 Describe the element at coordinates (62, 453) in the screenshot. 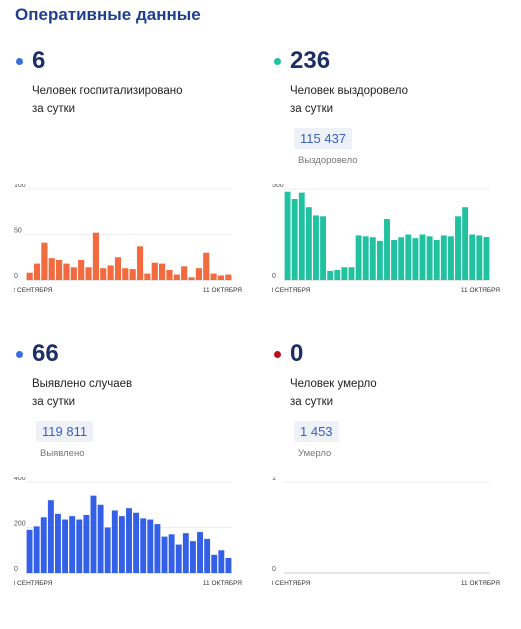

I see `total-label: Выявлено` at that location.